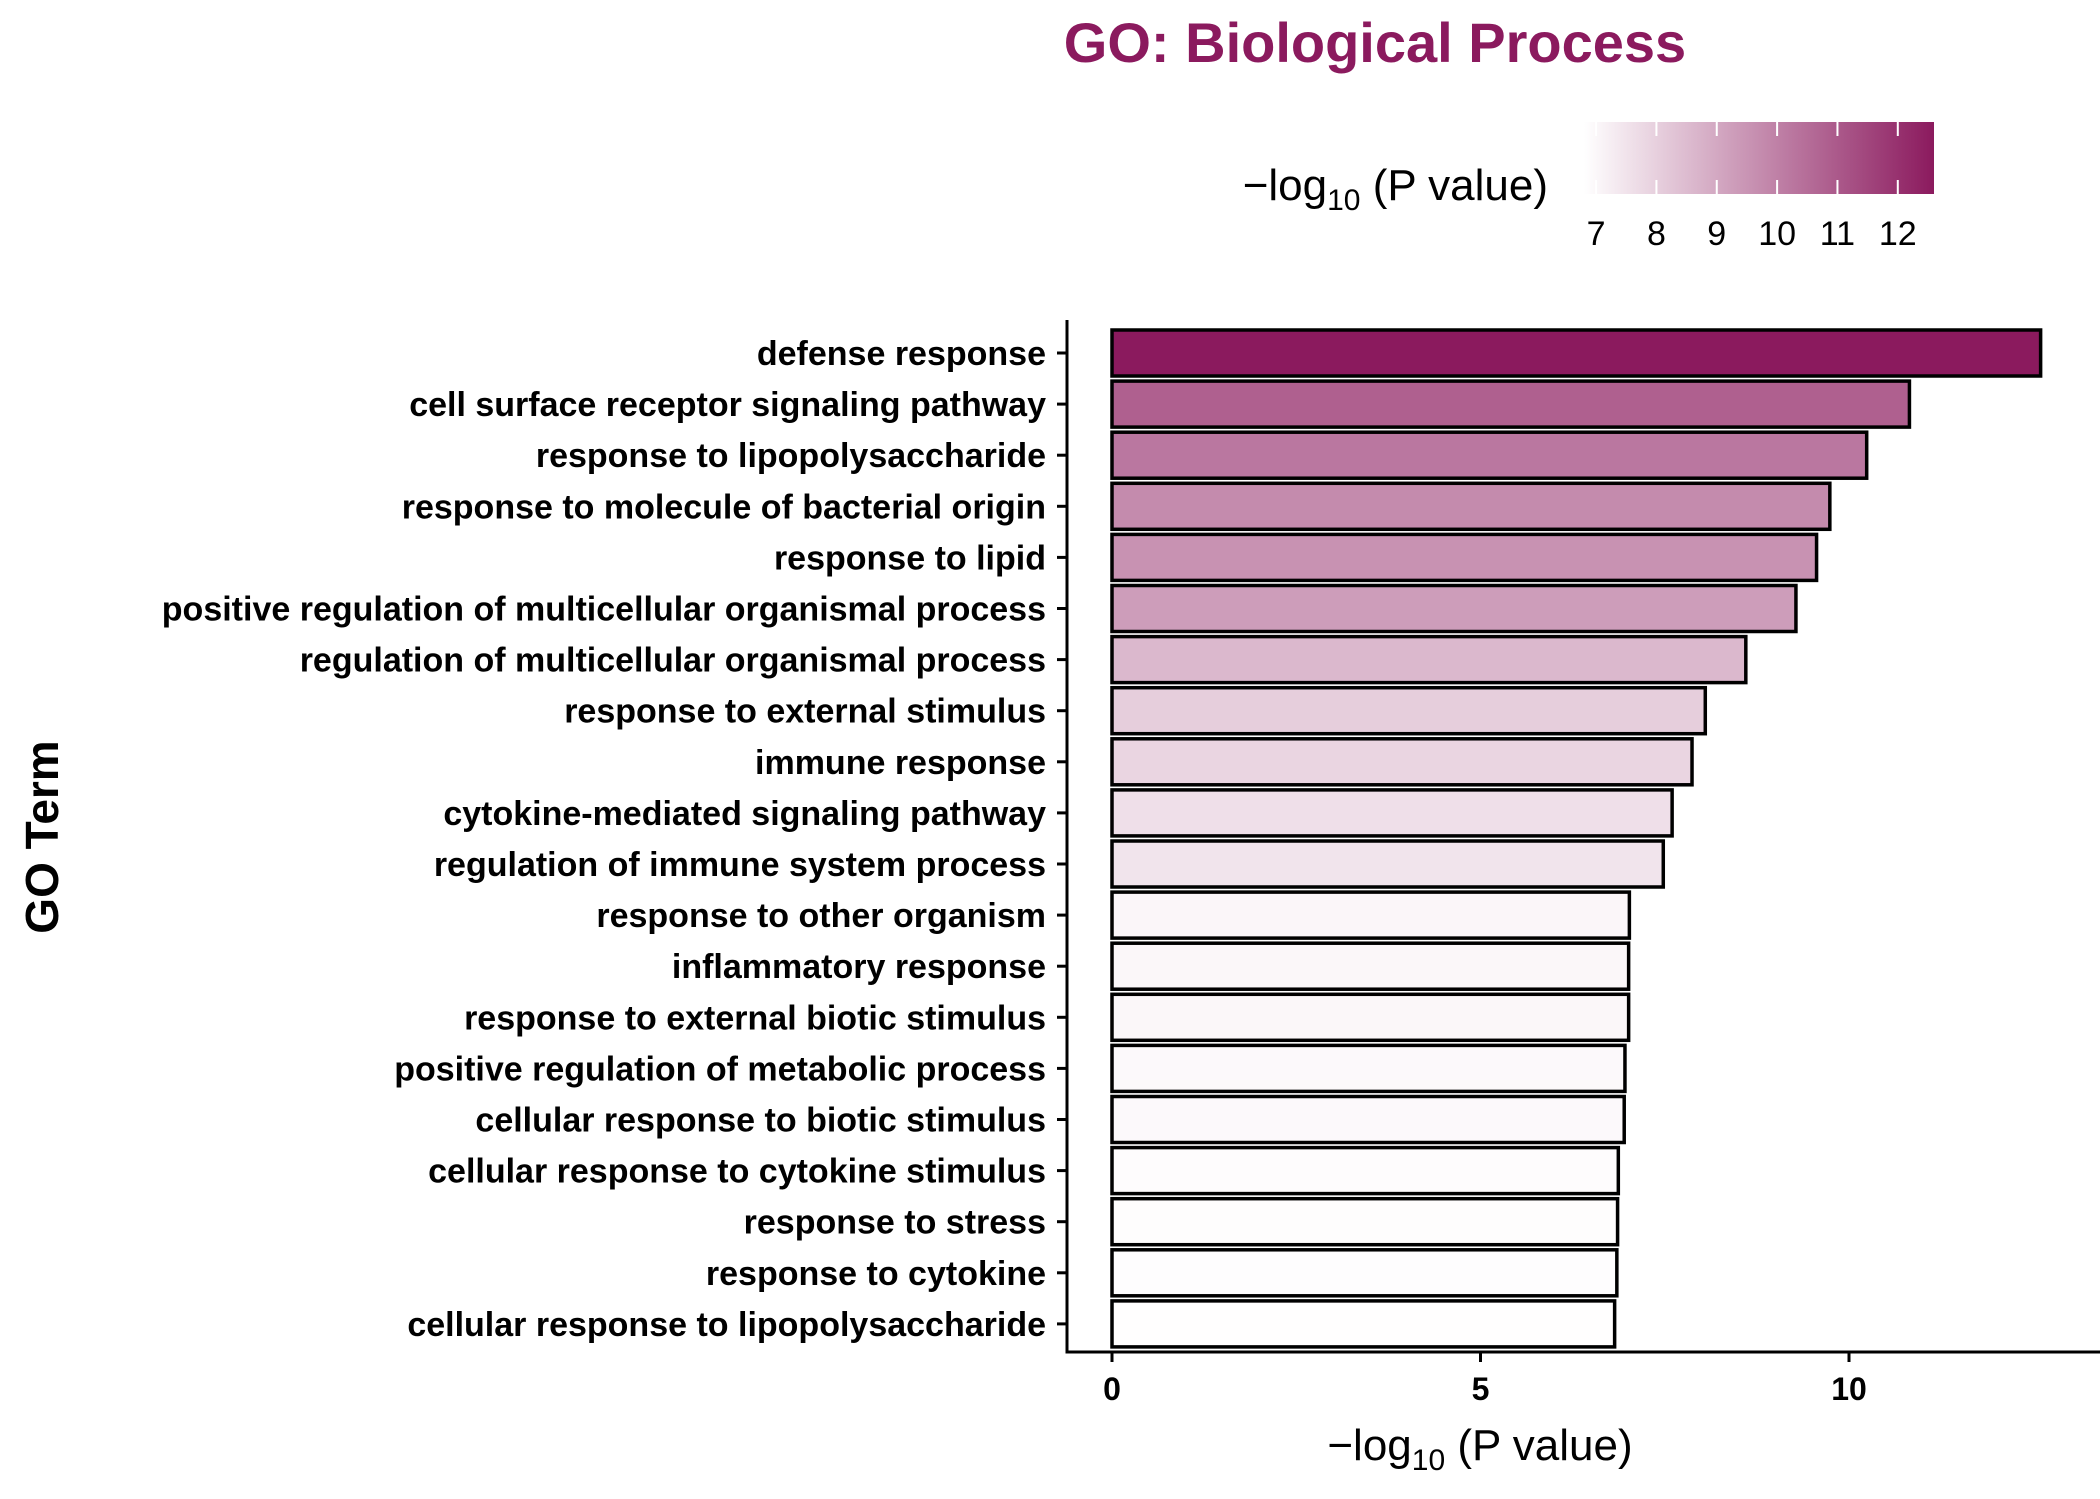 This screenshot has width=2100, height=1499. I want to click on category-label: immune response, so click(900, 763).